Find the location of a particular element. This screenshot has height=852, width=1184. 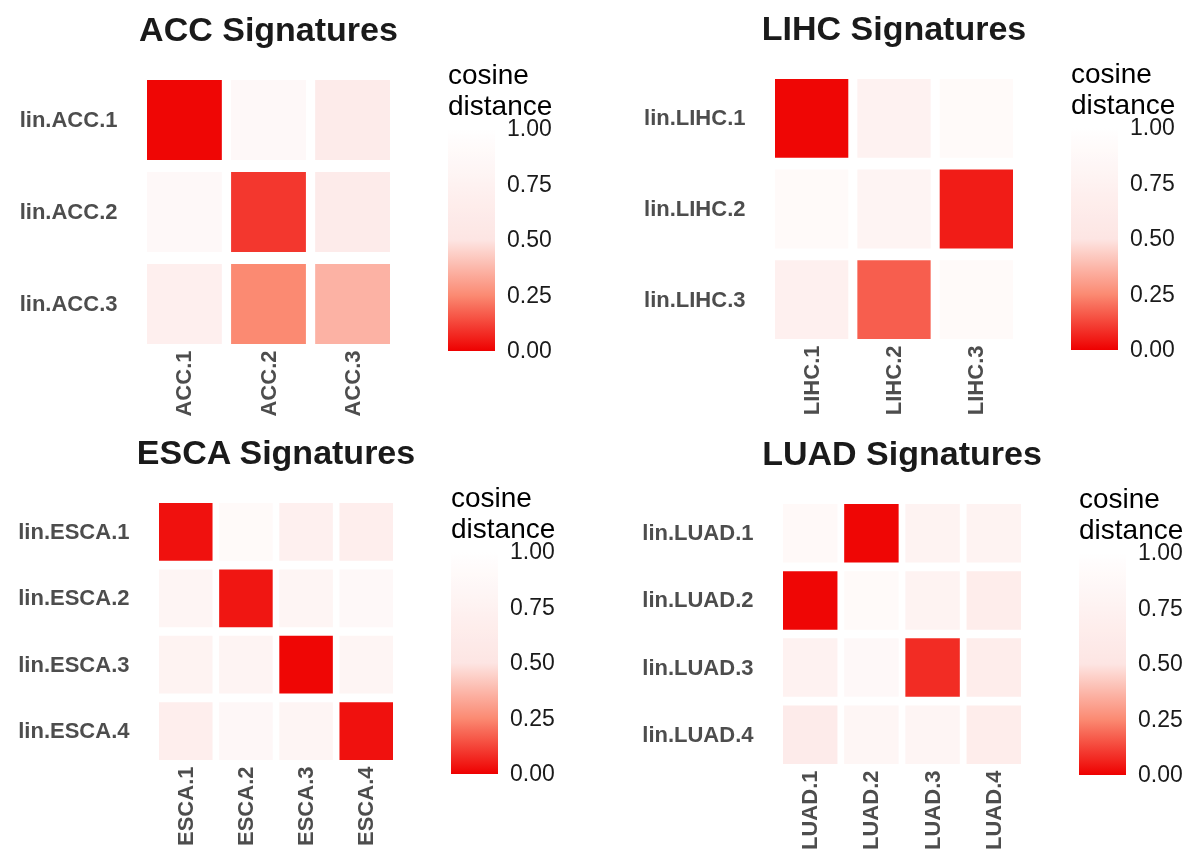

y-tick-label: lin.ESCA.2 is located at coordinates (74, 598).